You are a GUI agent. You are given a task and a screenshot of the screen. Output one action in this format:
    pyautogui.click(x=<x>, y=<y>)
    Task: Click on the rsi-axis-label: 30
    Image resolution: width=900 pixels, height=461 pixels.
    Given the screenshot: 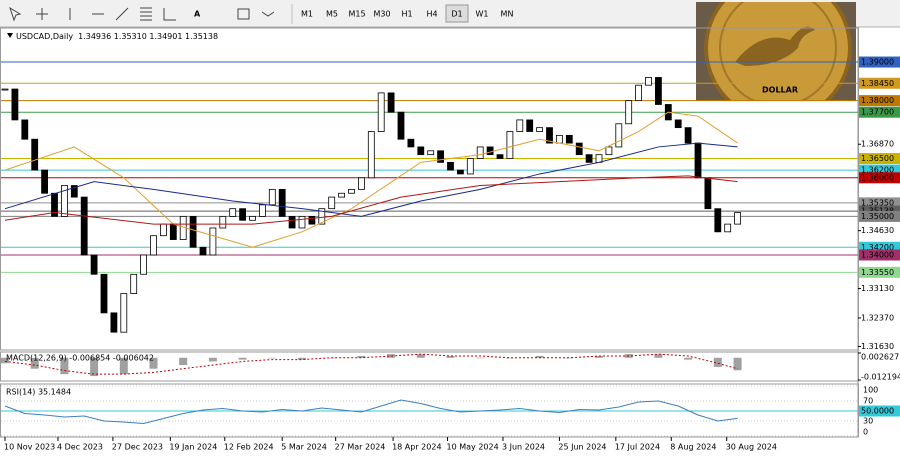 What is the action you would take?
    pyautogui.click(x=868, y=421)
    